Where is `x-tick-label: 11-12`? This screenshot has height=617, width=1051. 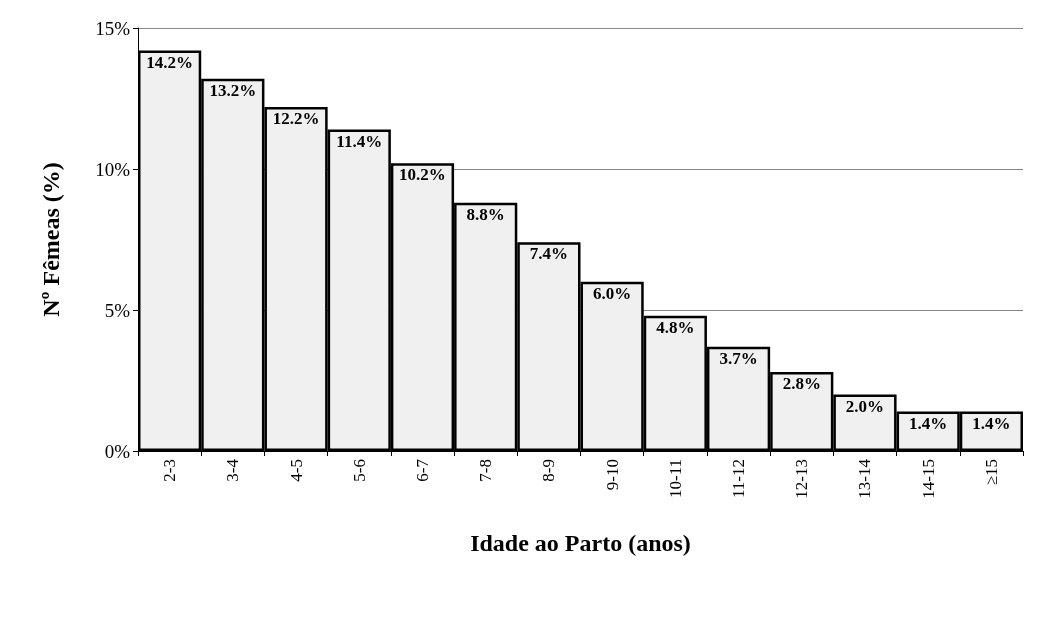
x-tick-label: 11-12 is located at coordinates (739, 479).